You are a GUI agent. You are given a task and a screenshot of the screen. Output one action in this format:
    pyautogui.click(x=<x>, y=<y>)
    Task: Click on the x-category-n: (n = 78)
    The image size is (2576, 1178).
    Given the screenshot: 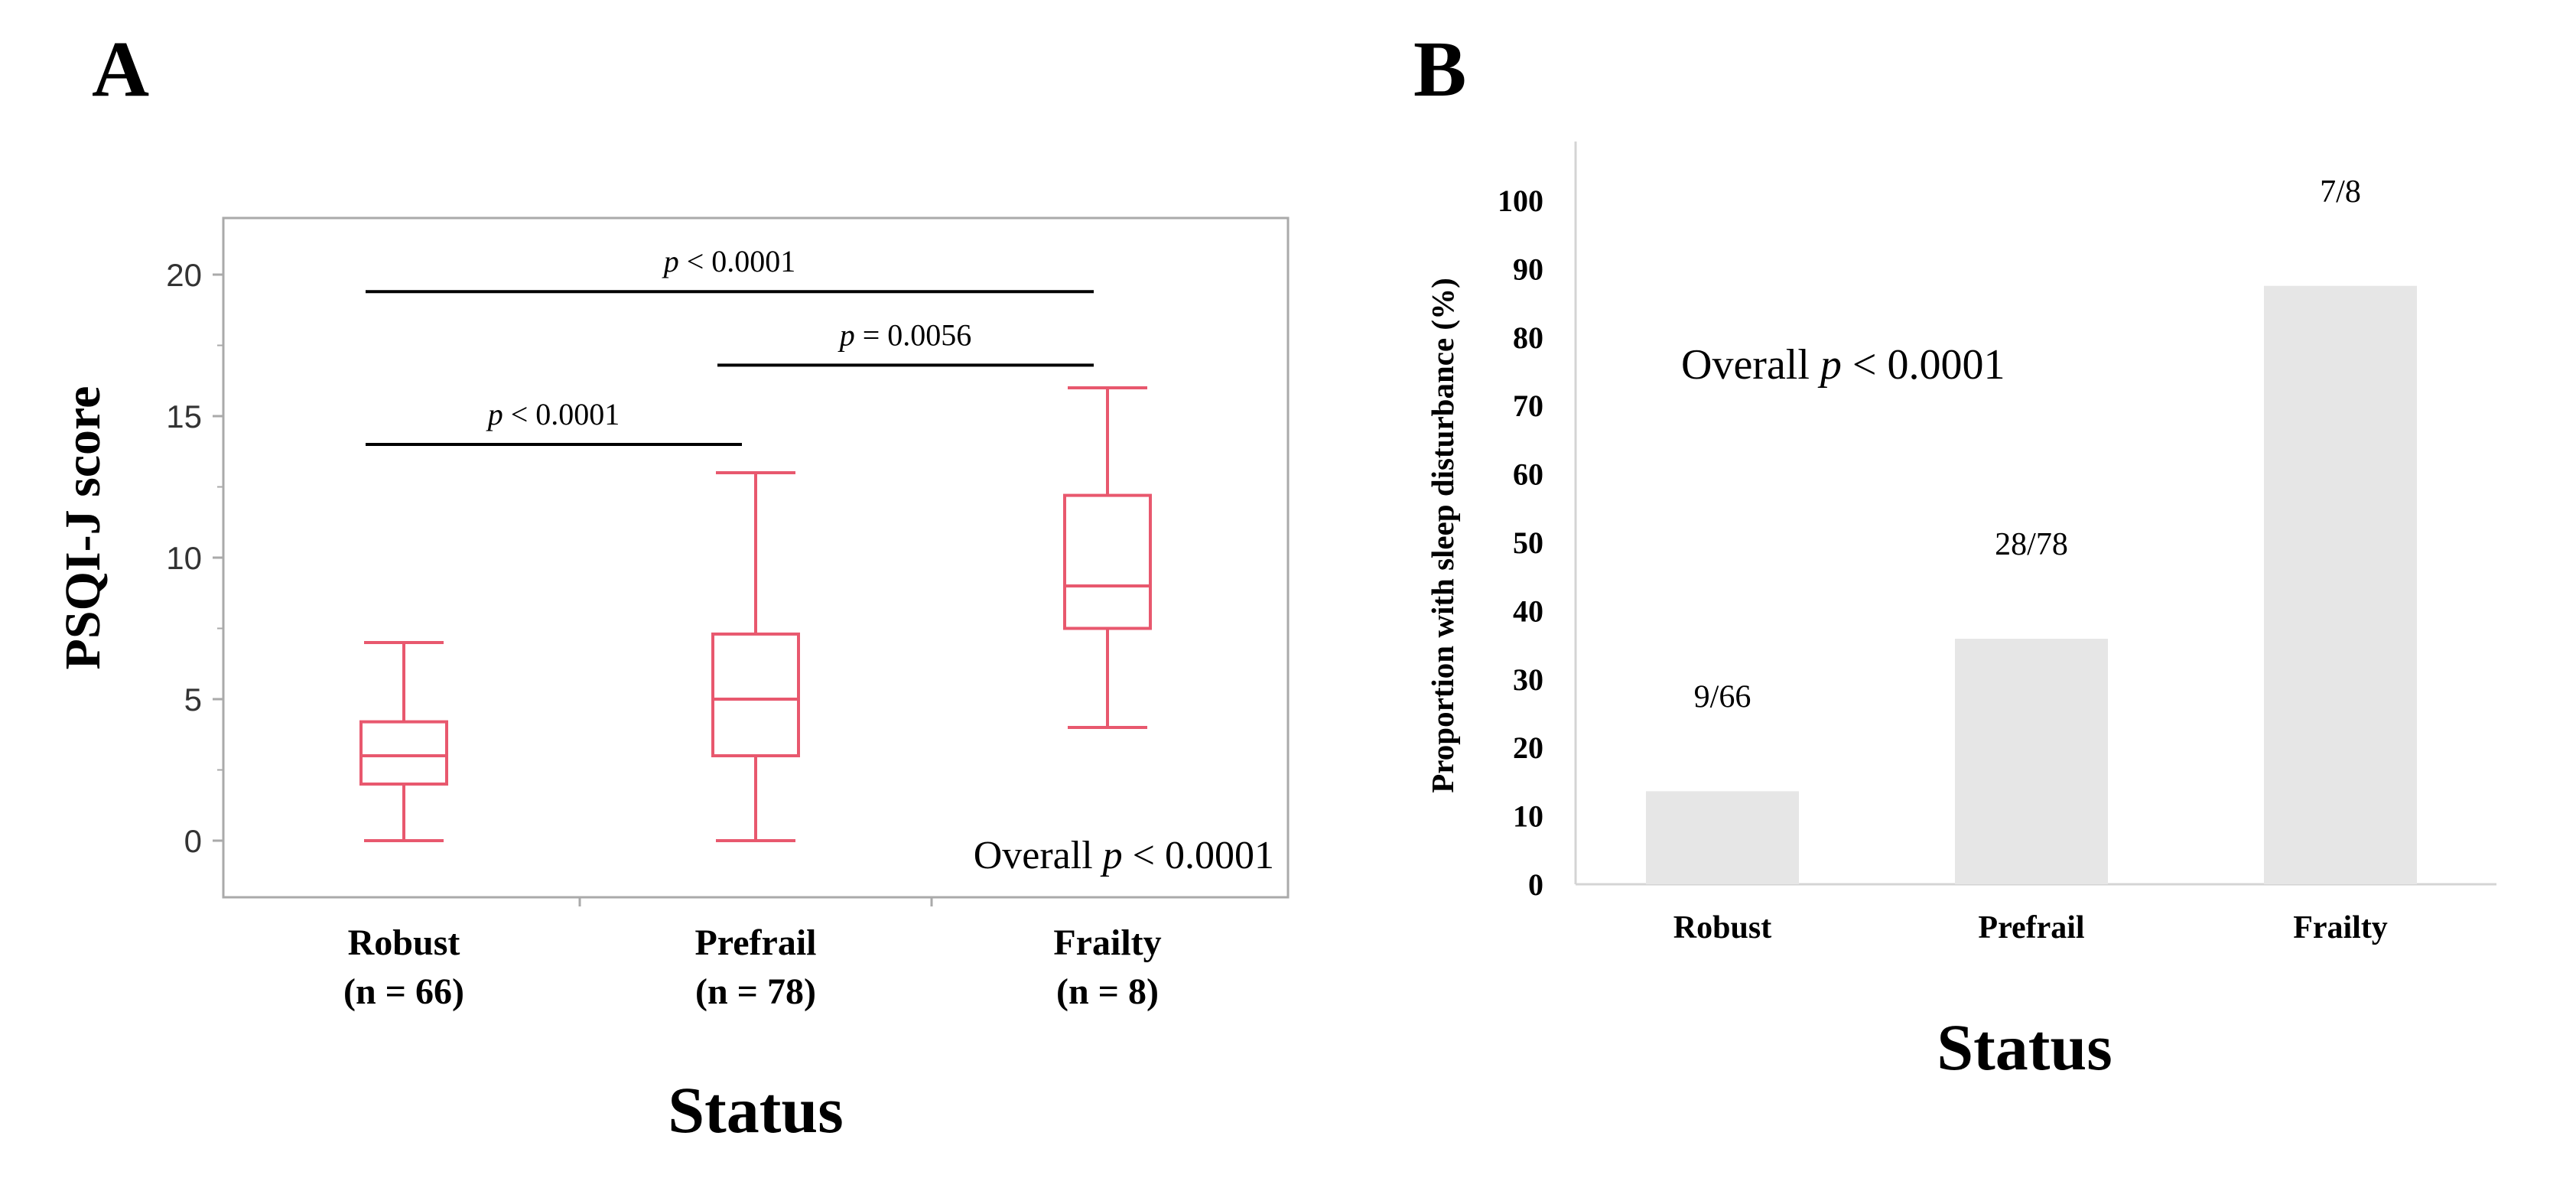 What is the action you would take?
    pyautogui.click(x=755, y=991)
    